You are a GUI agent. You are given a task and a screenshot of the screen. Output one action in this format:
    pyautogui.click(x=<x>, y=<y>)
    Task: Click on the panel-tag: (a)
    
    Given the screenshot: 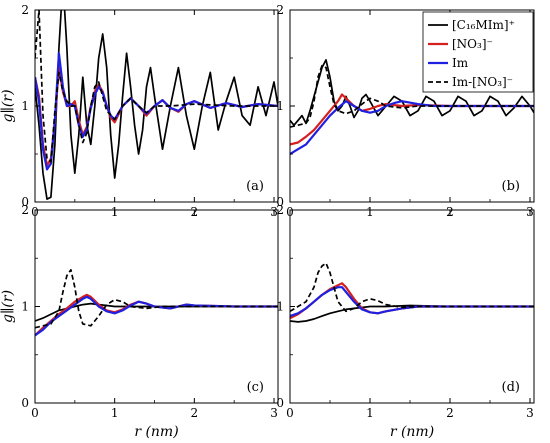 What is the action you would take?
    pyautogui.click(x=255, y=186)
    